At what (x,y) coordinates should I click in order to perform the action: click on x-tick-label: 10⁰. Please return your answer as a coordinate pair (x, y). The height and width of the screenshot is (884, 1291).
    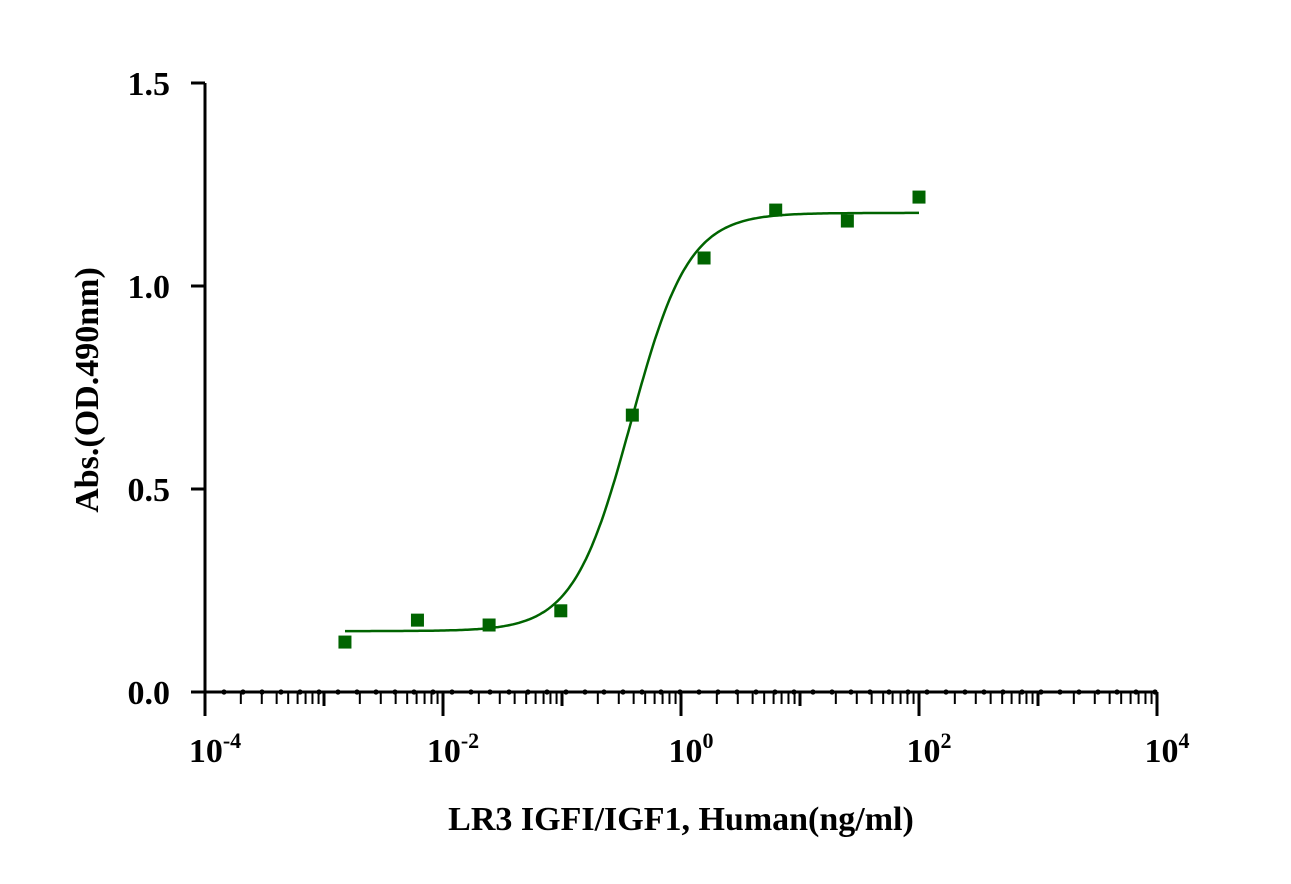
    Looking at the image, I should click on (691, 749).